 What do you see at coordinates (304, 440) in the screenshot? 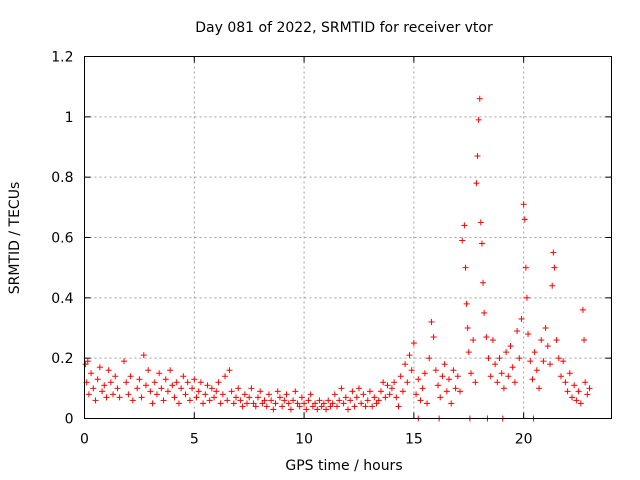
I see `x-tick-label: 10` at bounding box center [304, 440].